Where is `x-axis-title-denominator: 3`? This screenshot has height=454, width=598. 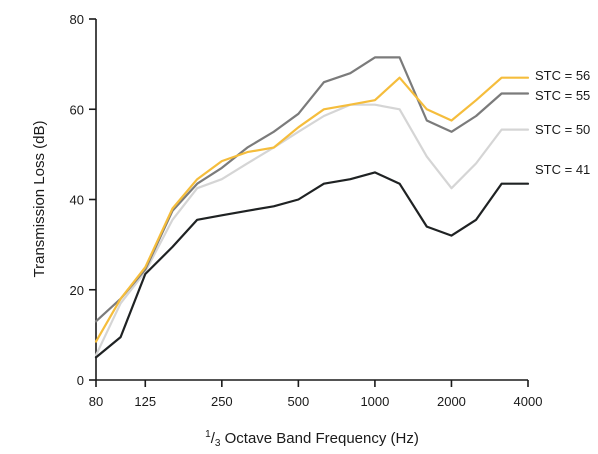 x-axis-title-denominator: 3 is located at coordinates (218, 443).